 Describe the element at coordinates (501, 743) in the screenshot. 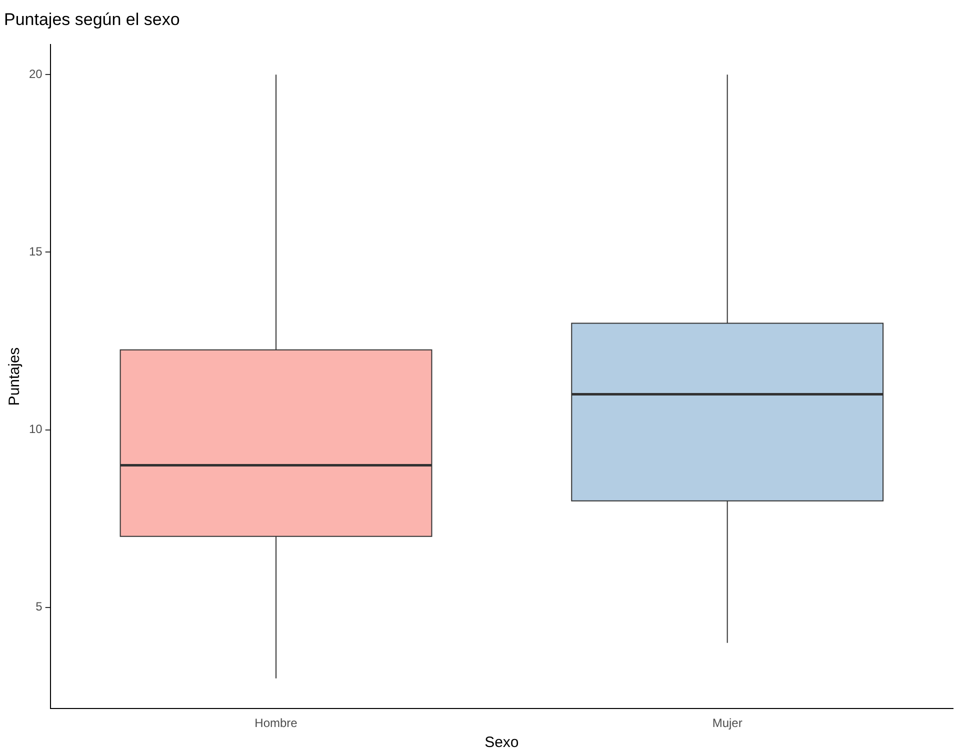

I see `x-axis-title: Sexo` at that location.